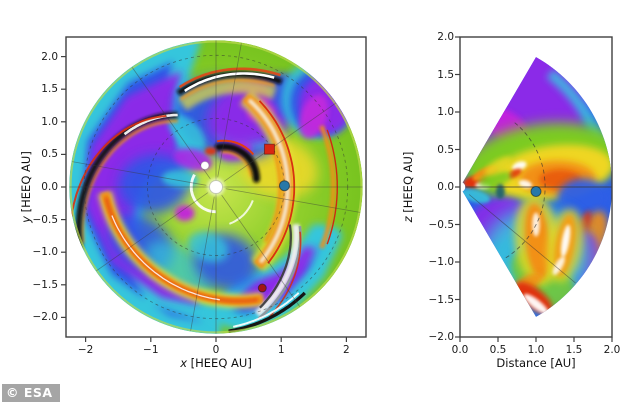  Describe the element at coordinates (346, 350) in the screenshot. I see `tick-label: 2` at that location.